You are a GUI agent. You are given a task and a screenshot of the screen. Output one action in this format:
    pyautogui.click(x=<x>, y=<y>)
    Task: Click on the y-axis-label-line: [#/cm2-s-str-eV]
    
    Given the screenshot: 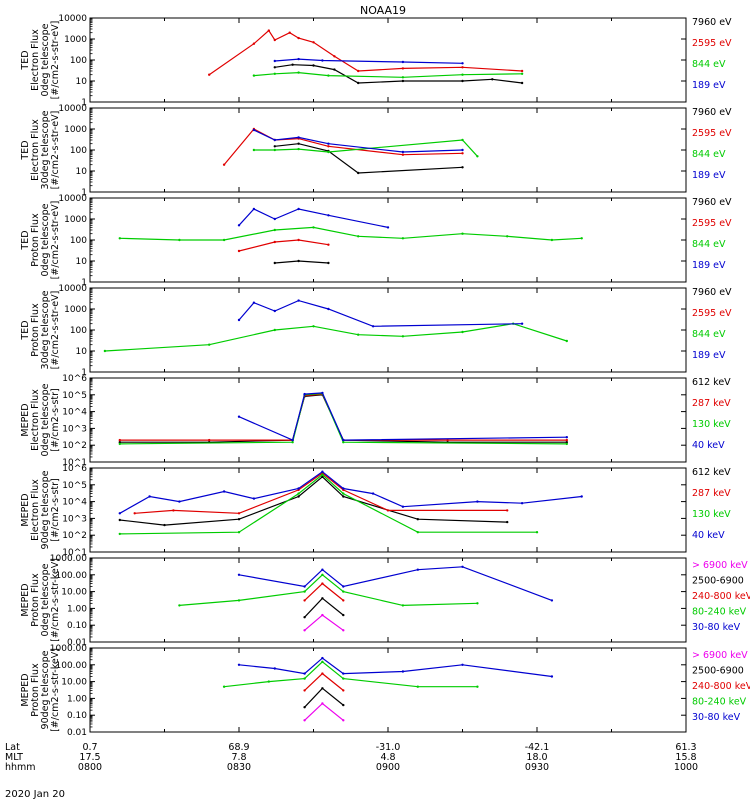 What is the action you would take?
    pyautogui.click(x=55, y=240)
    